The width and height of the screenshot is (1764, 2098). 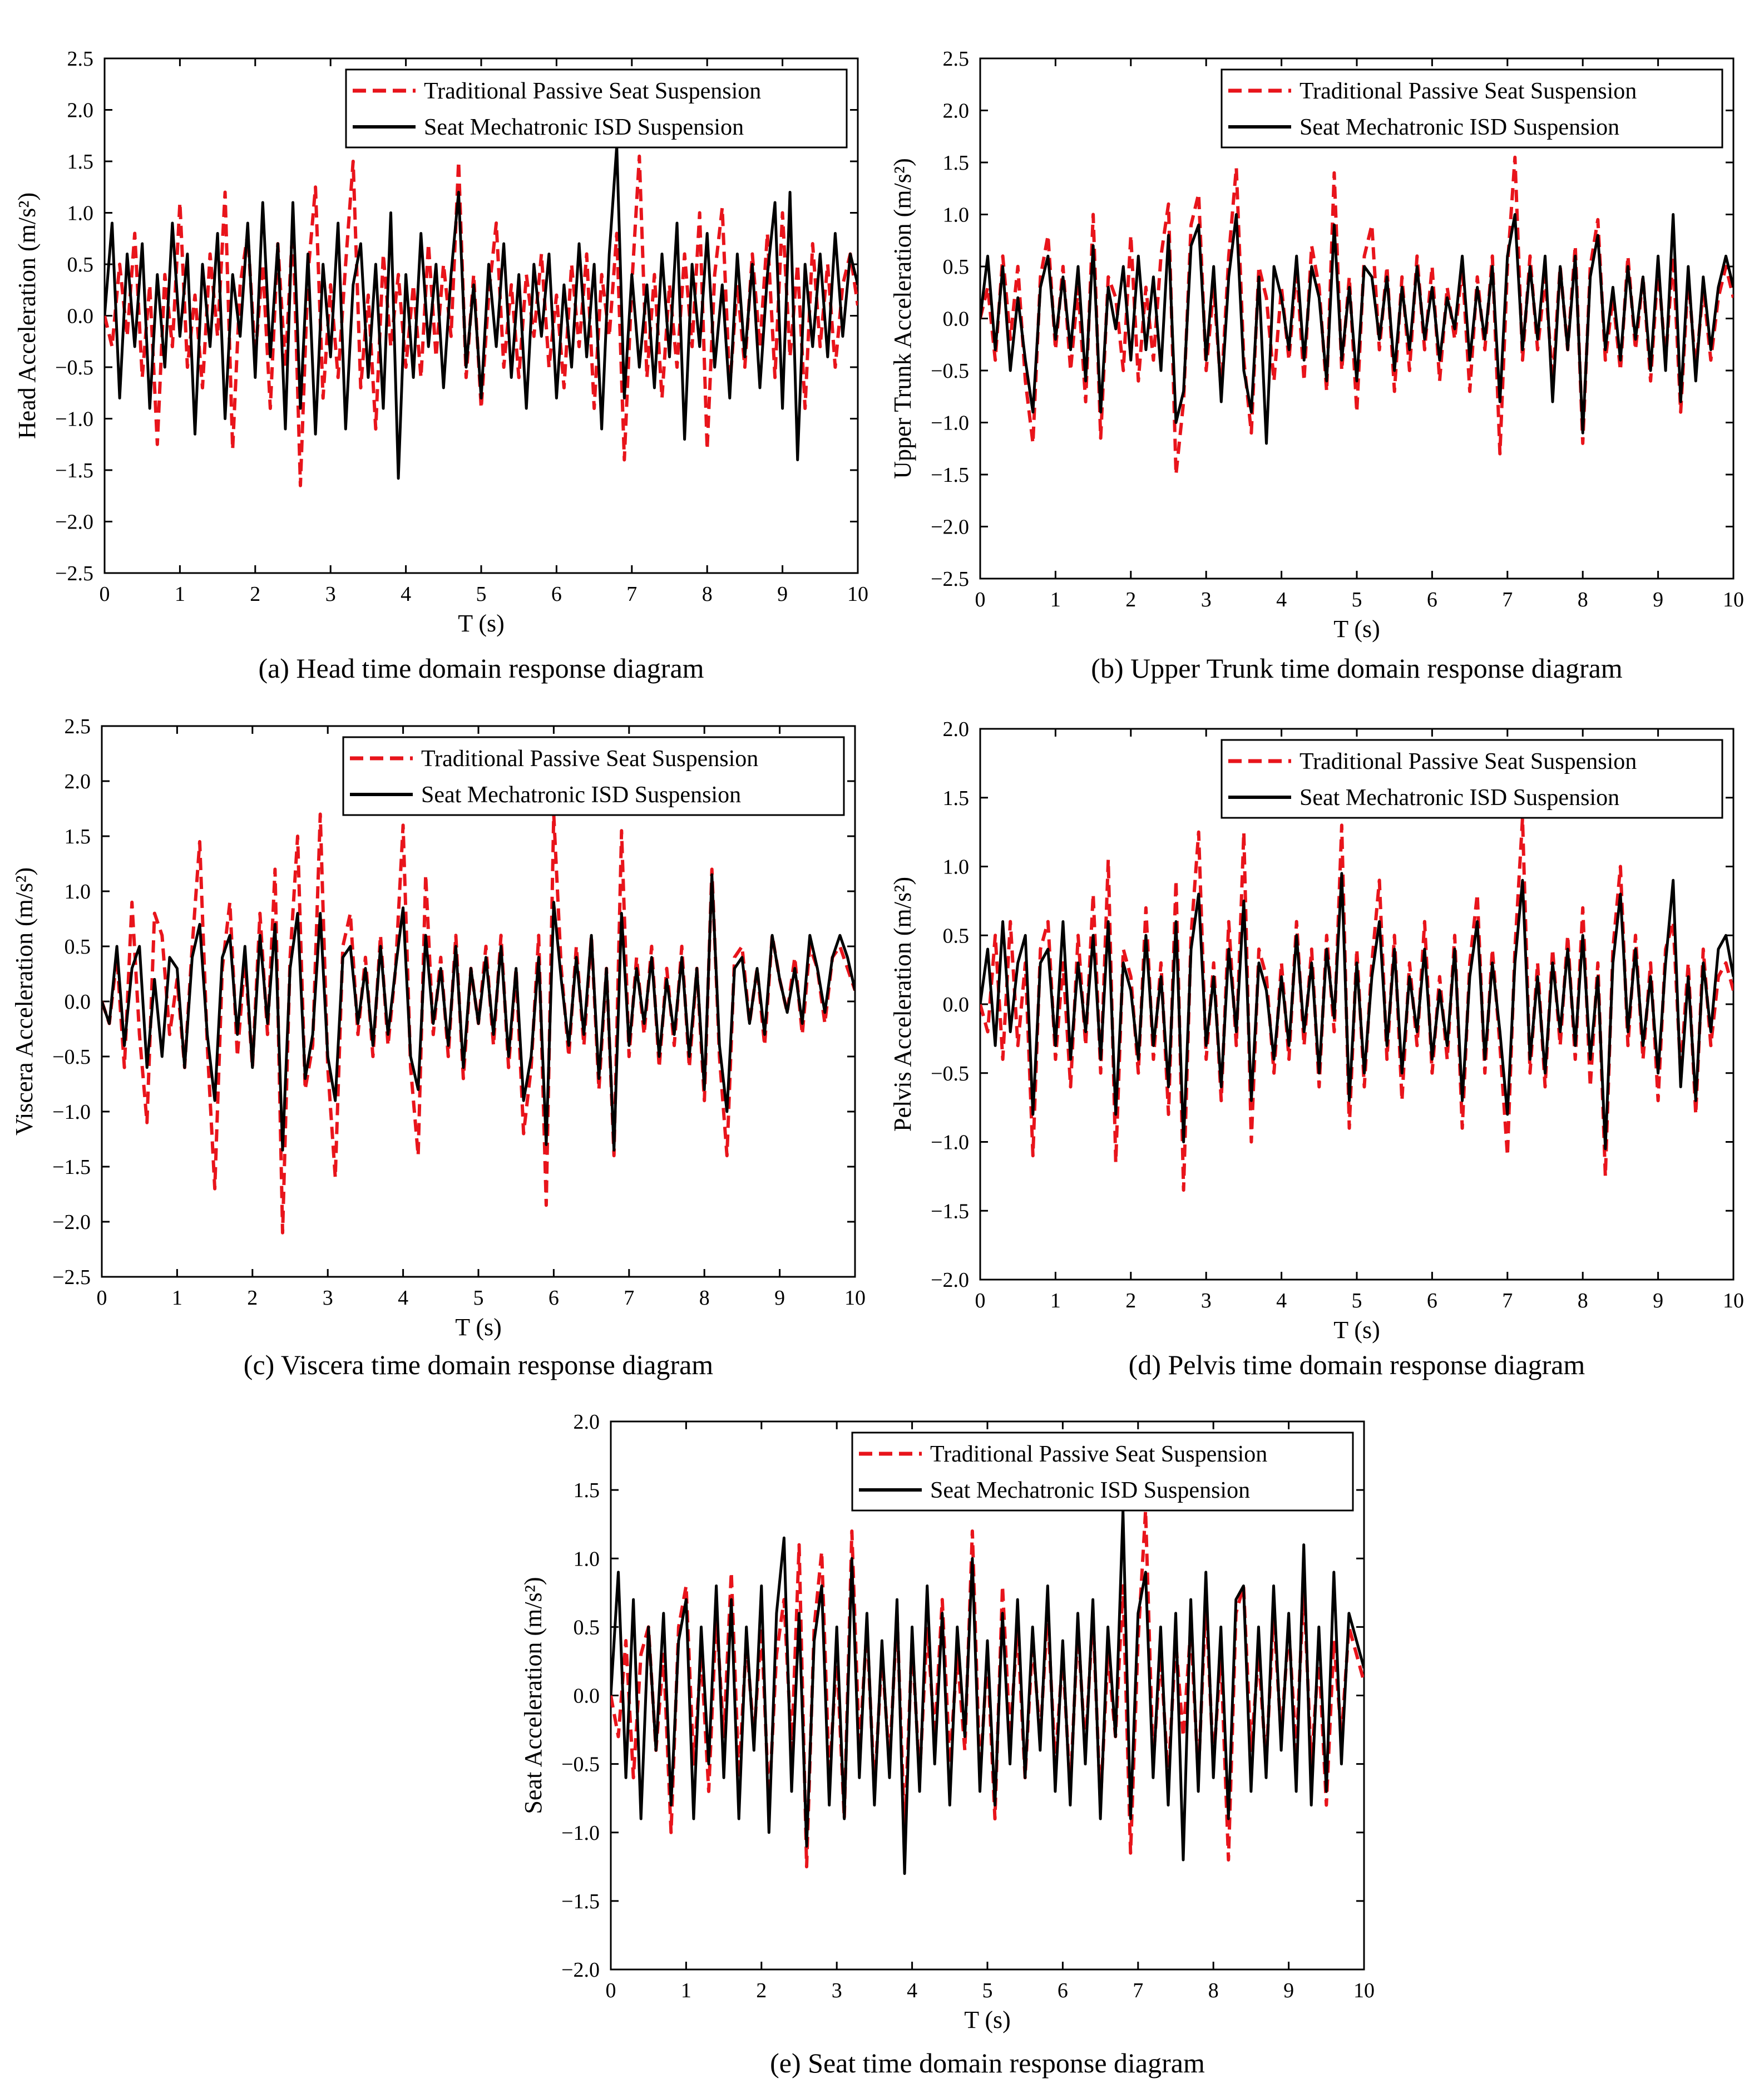 What do you see at coordinates (74, 419) in the screenshot?
I see `y-tick-label: −1.0` at bounding box center [74, 419].